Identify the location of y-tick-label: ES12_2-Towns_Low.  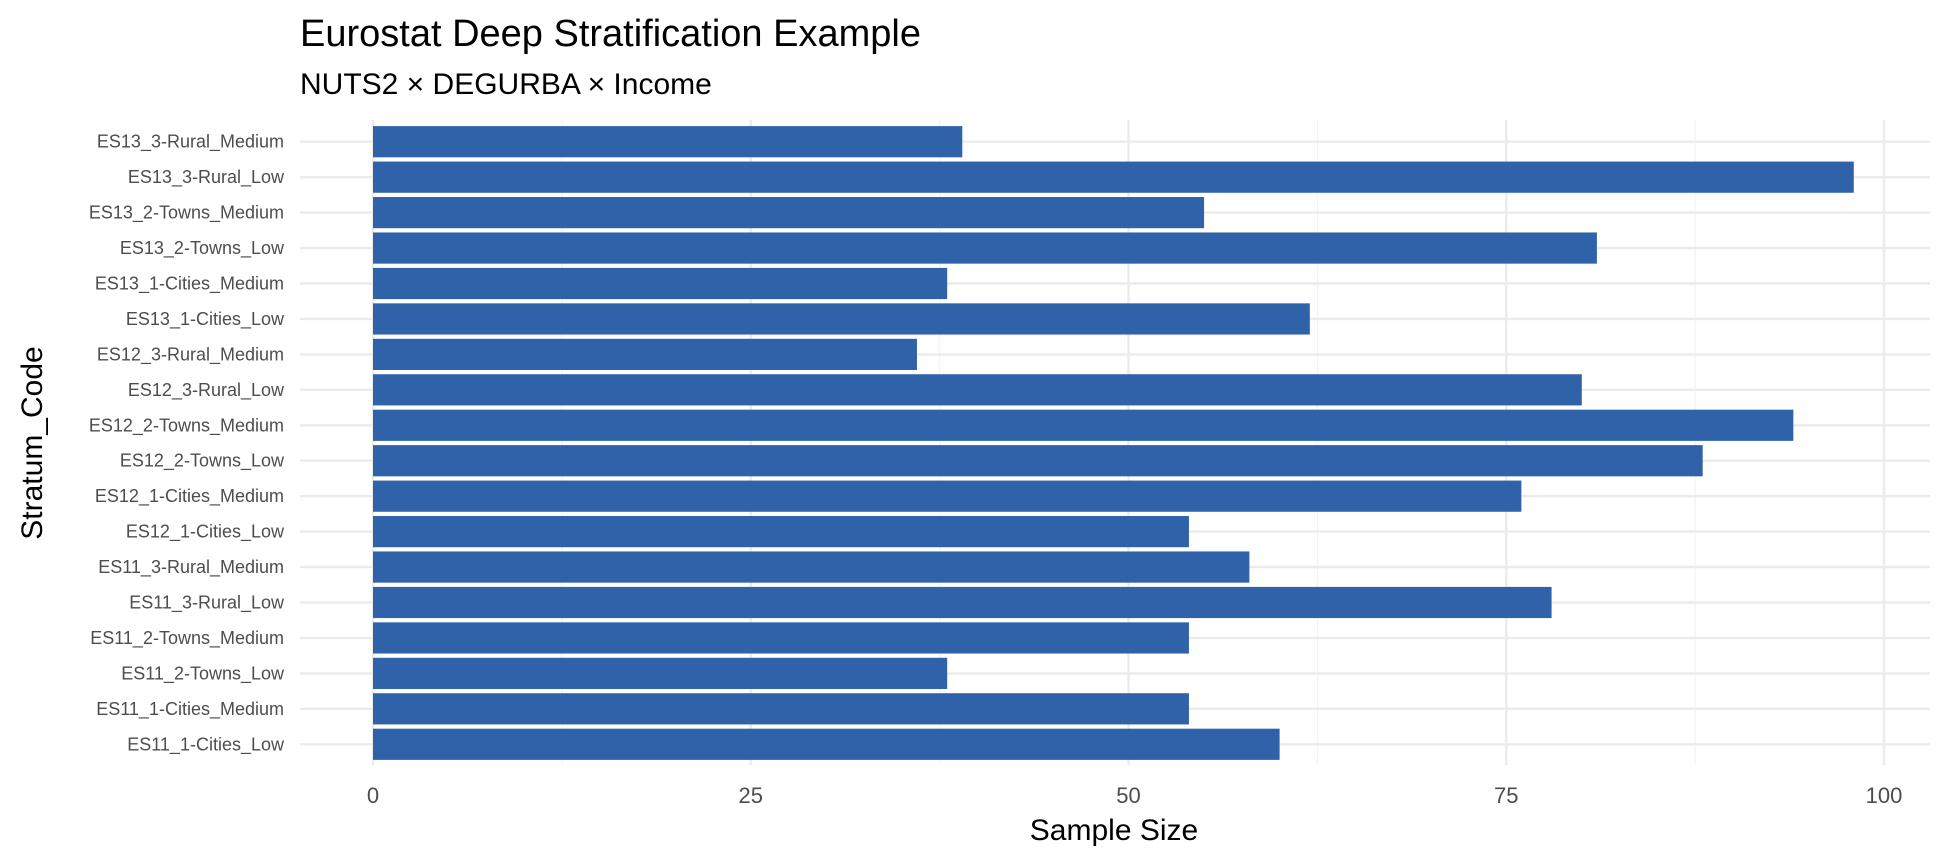
(202, 461).